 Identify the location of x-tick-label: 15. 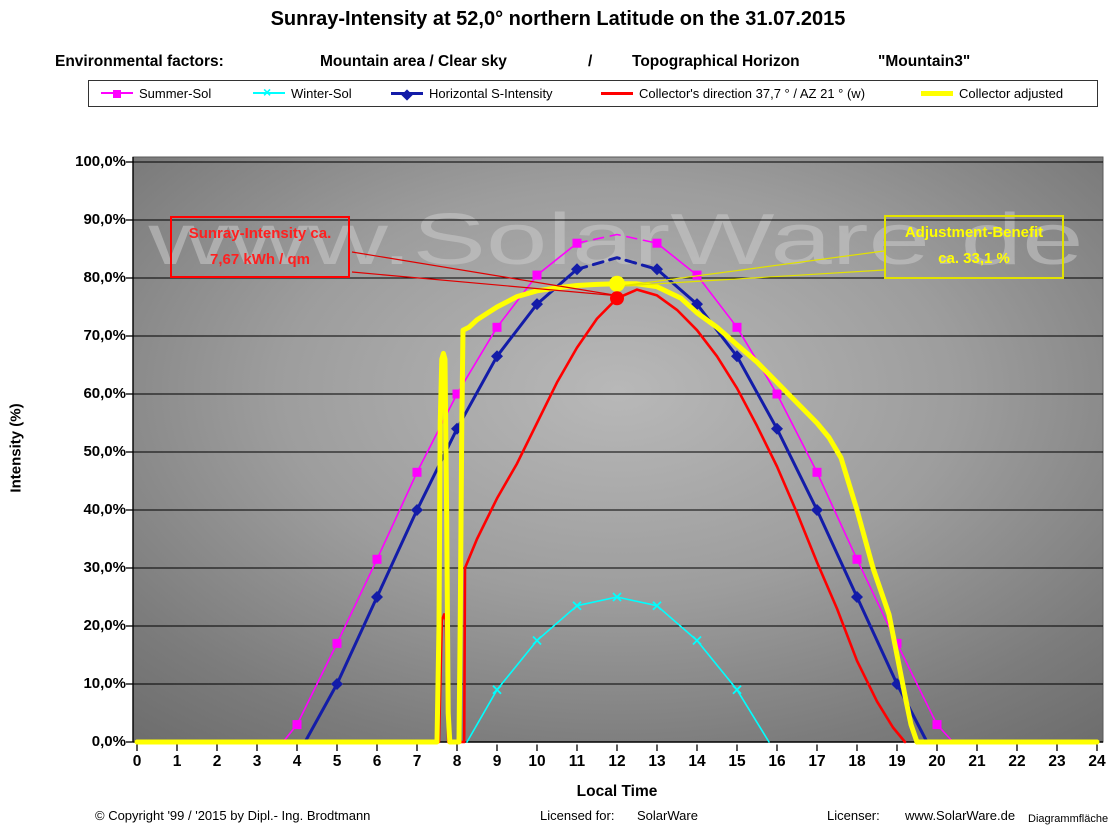
(737, 761).